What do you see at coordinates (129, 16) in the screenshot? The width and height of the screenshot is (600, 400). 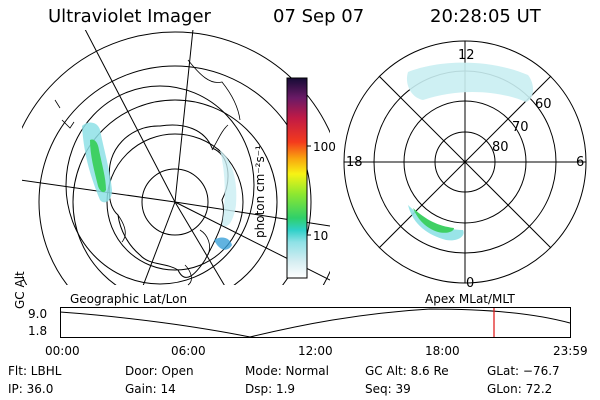 I see `instrument-title: Ultraviolet Imager` at bounding box center [129, 16].